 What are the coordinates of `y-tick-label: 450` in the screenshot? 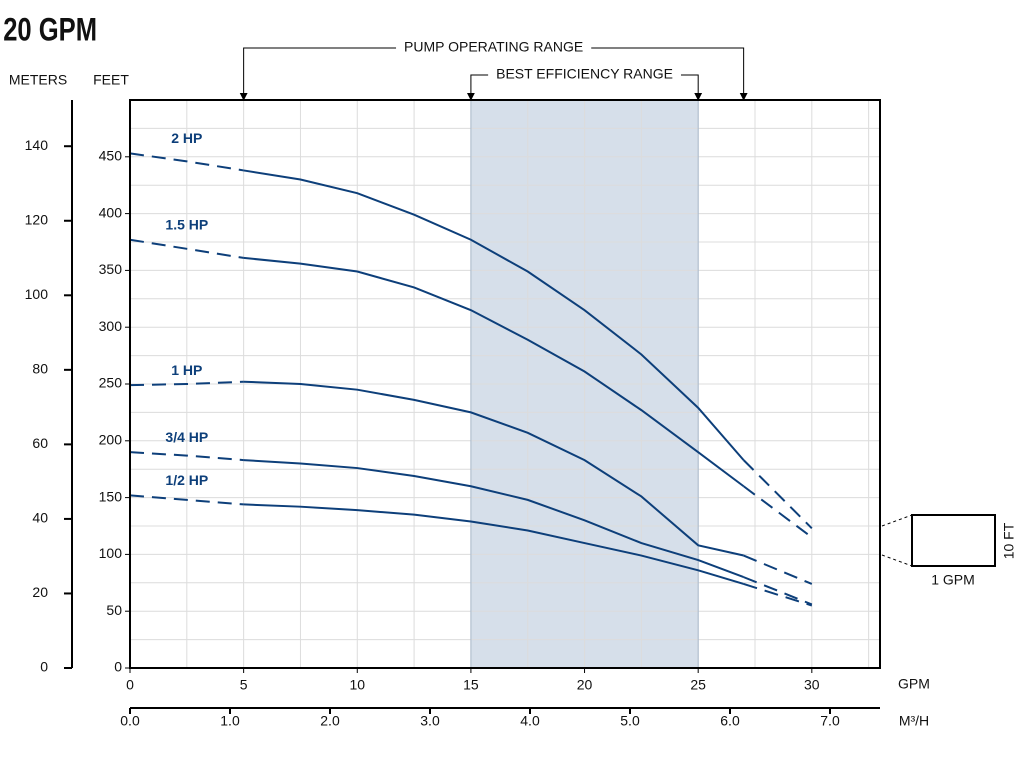 It's located at (111, 156).